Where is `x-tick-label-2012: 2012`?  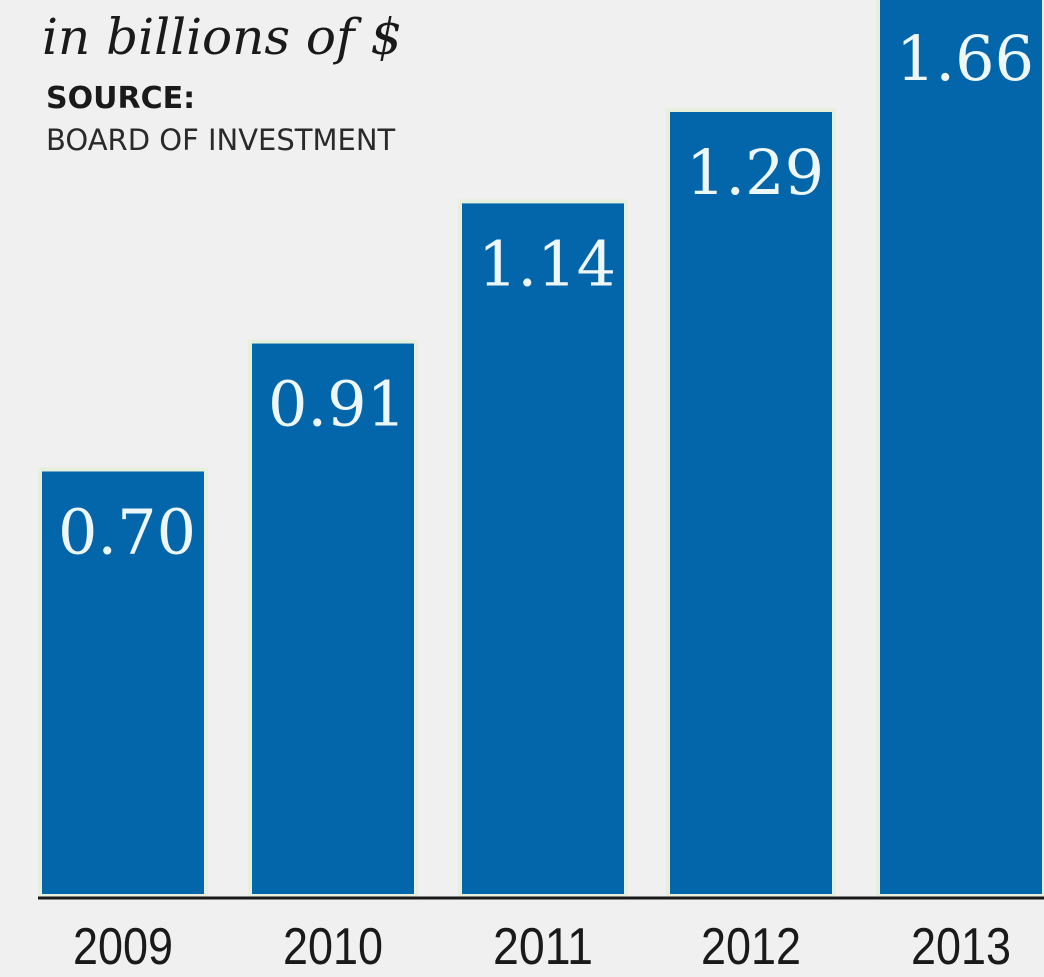
x-tick-label-2012: 2012 is located at coordinates (751, 947).